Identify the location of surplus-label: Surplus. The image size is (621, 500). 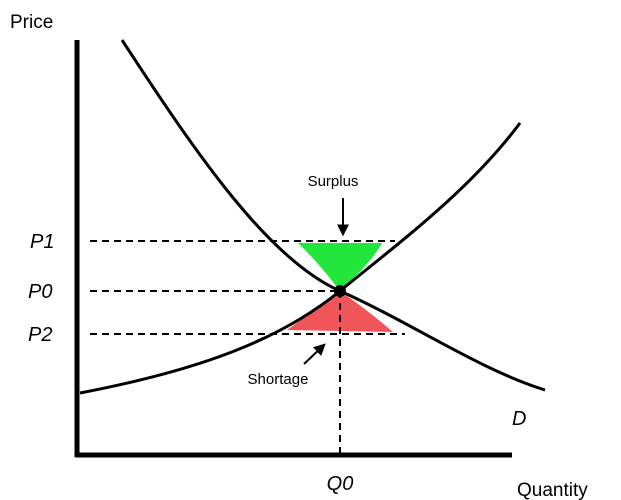
(333, 181).